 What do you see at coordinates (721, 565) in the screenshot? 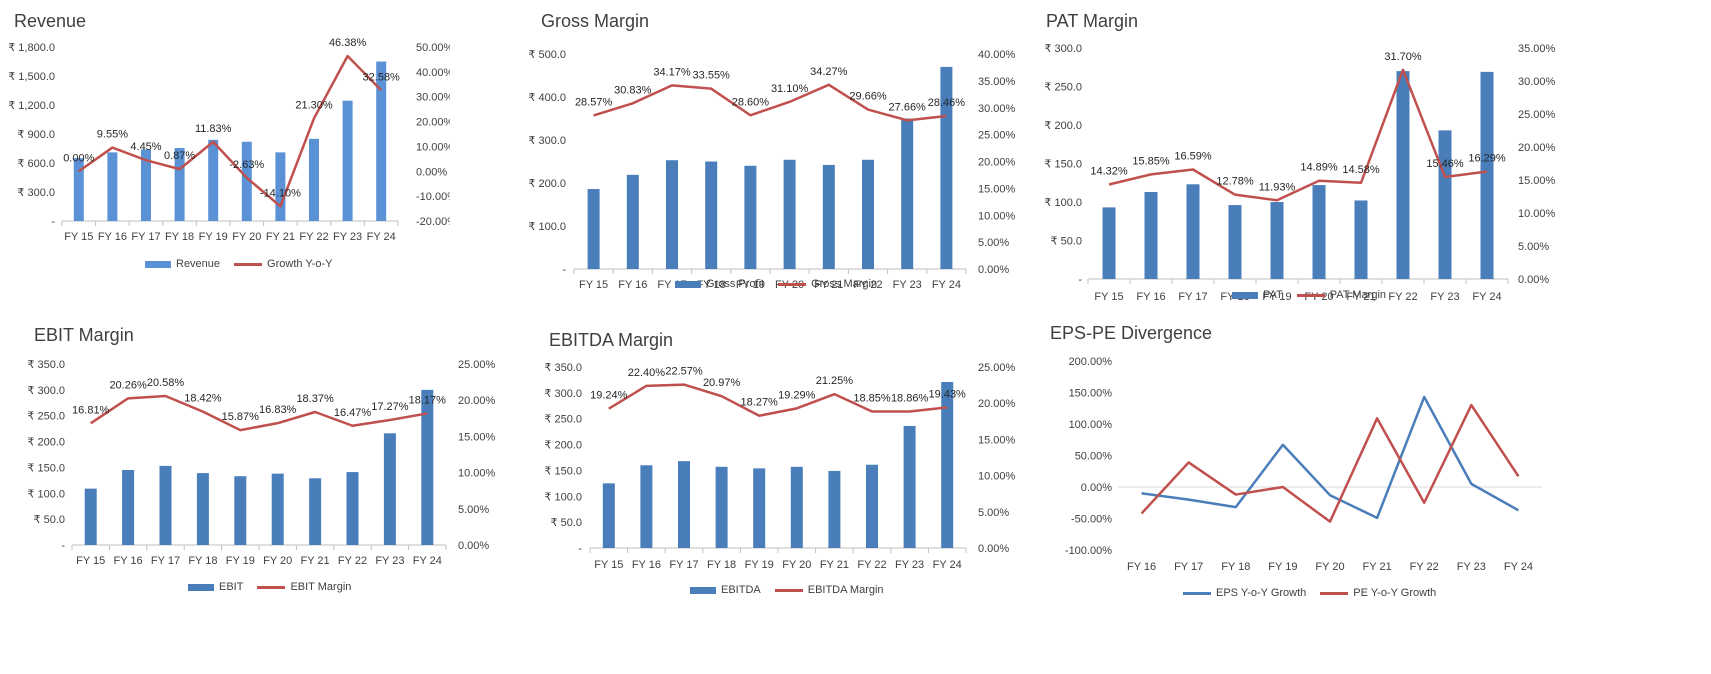
I see `x-tick-label: FY 18` at bounding box center [721, 565].